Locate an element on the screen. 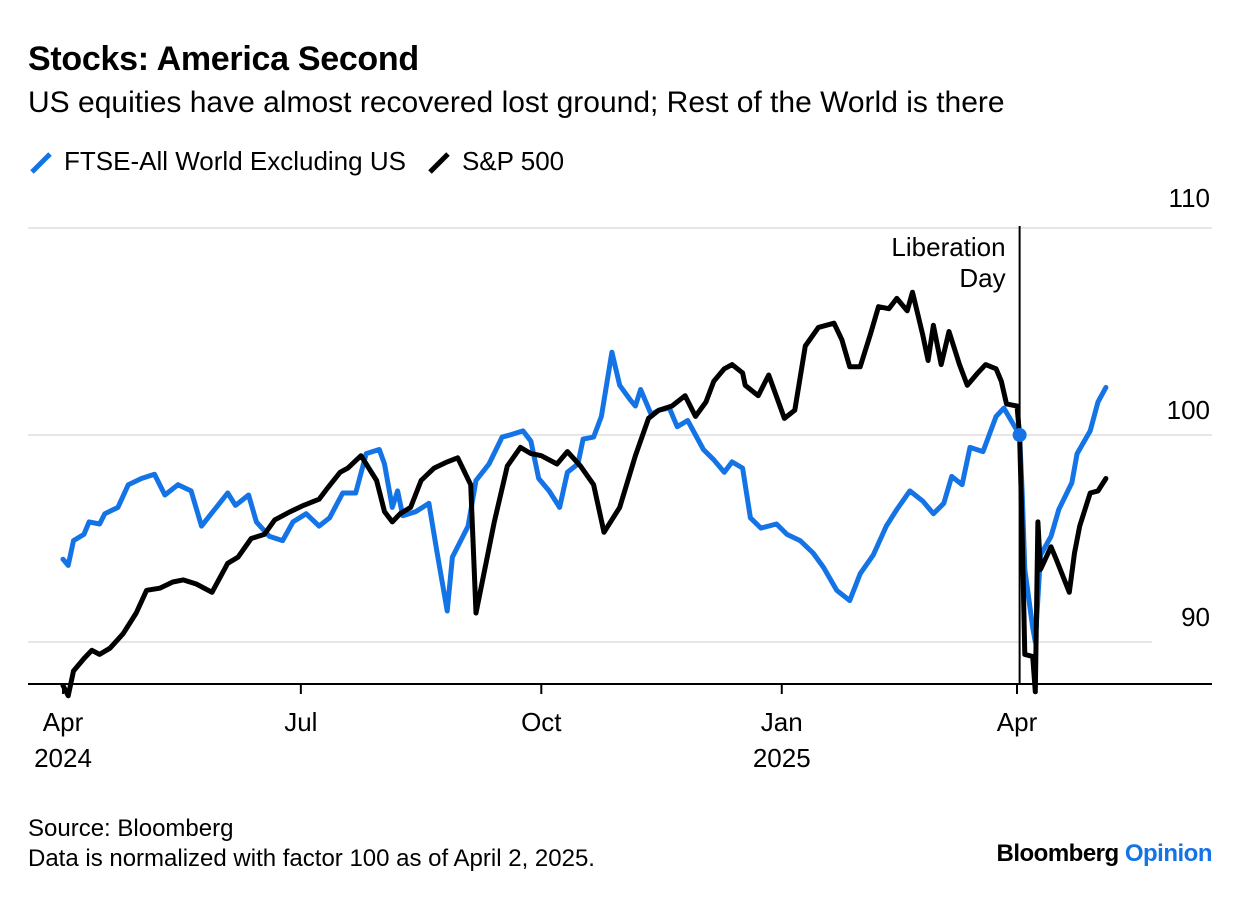 The width and height of the screenshot is (1240, 898). legend-label-ftse: FTSE-All World Excluding US is located at coordinates (235, 161).